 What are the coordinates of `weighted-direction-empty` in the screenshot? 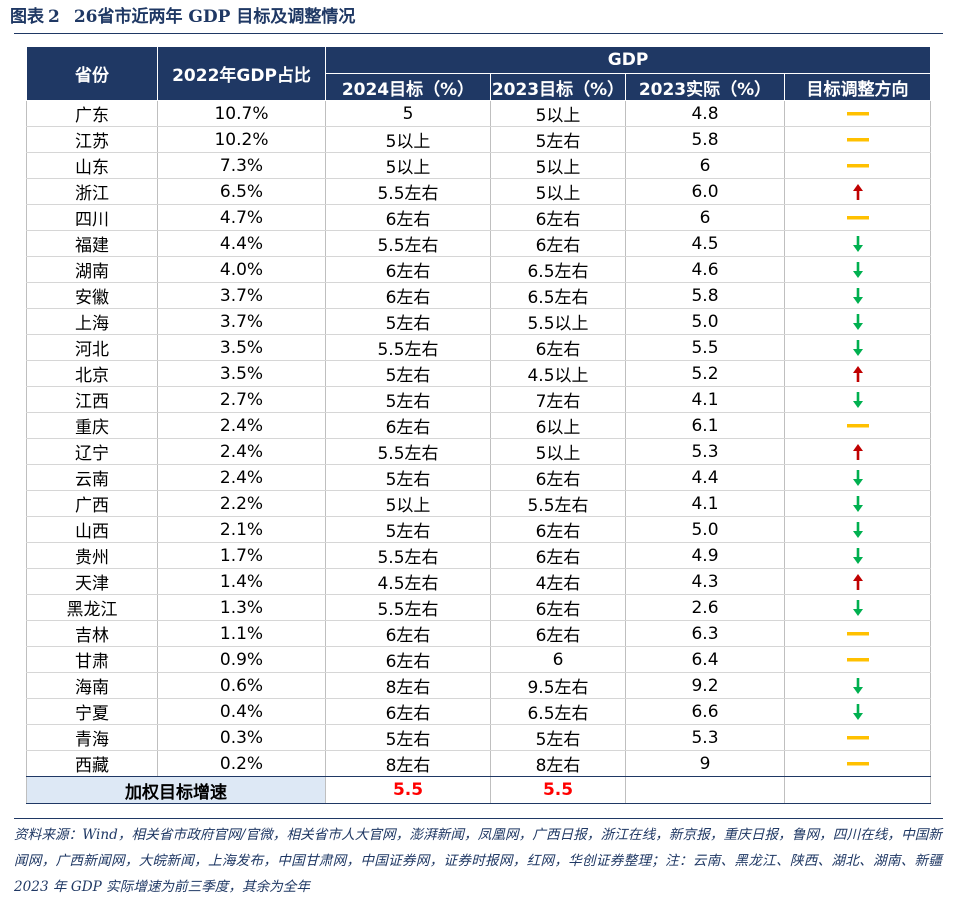 It's located at (858, 790).